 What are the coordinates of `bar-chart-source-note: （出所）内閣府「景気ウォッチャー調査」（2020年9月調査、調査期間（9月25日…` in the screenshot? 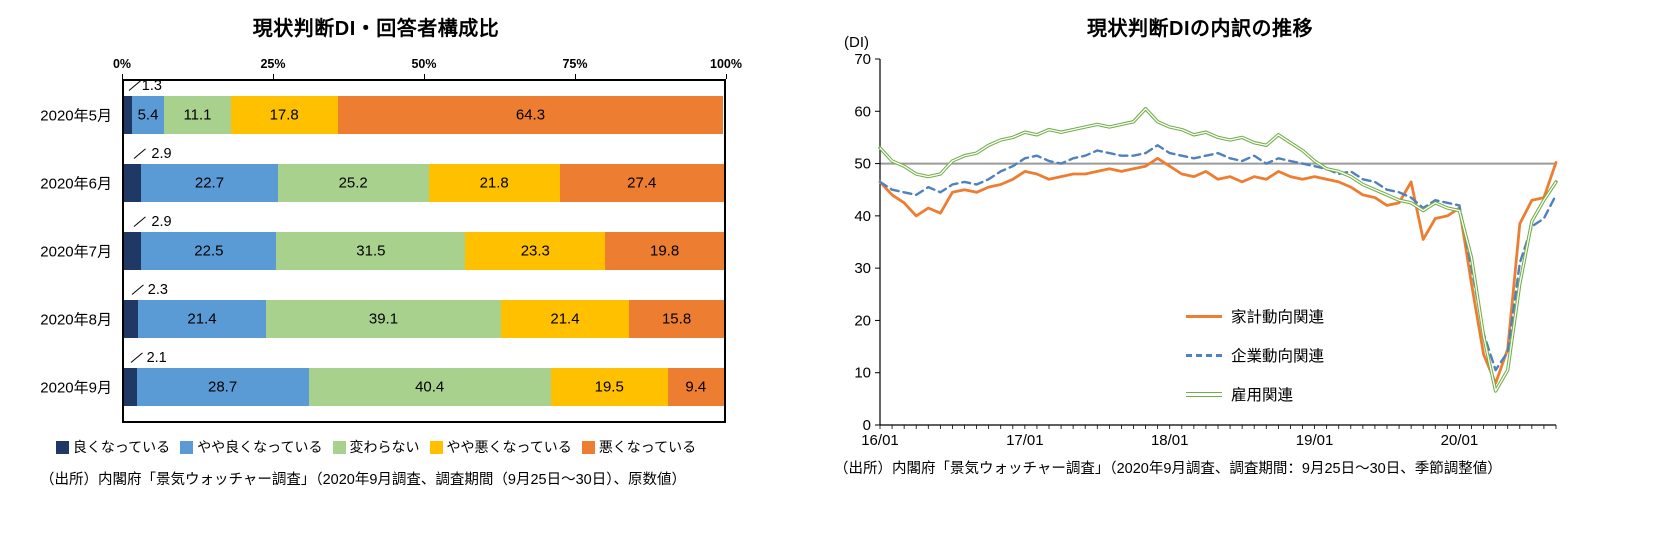 It's located at (363, 480).